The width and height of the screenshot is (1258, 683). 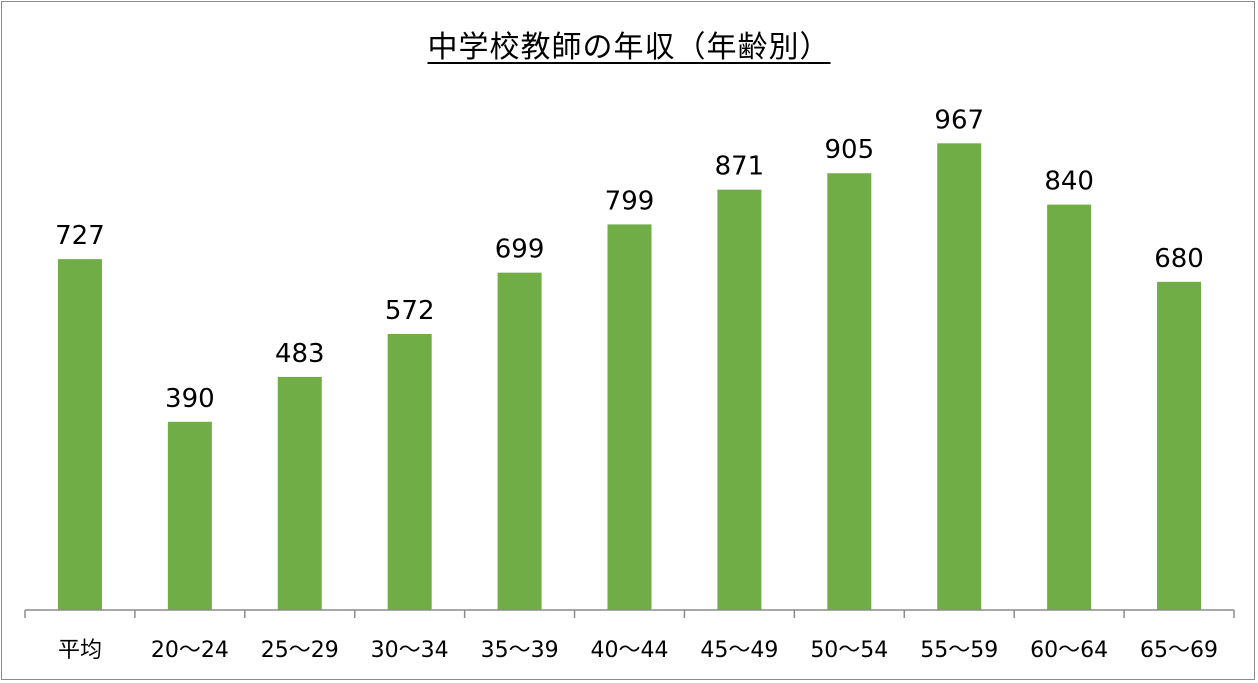 I want to click on data-label: 840, so click(x=1069, y=182).